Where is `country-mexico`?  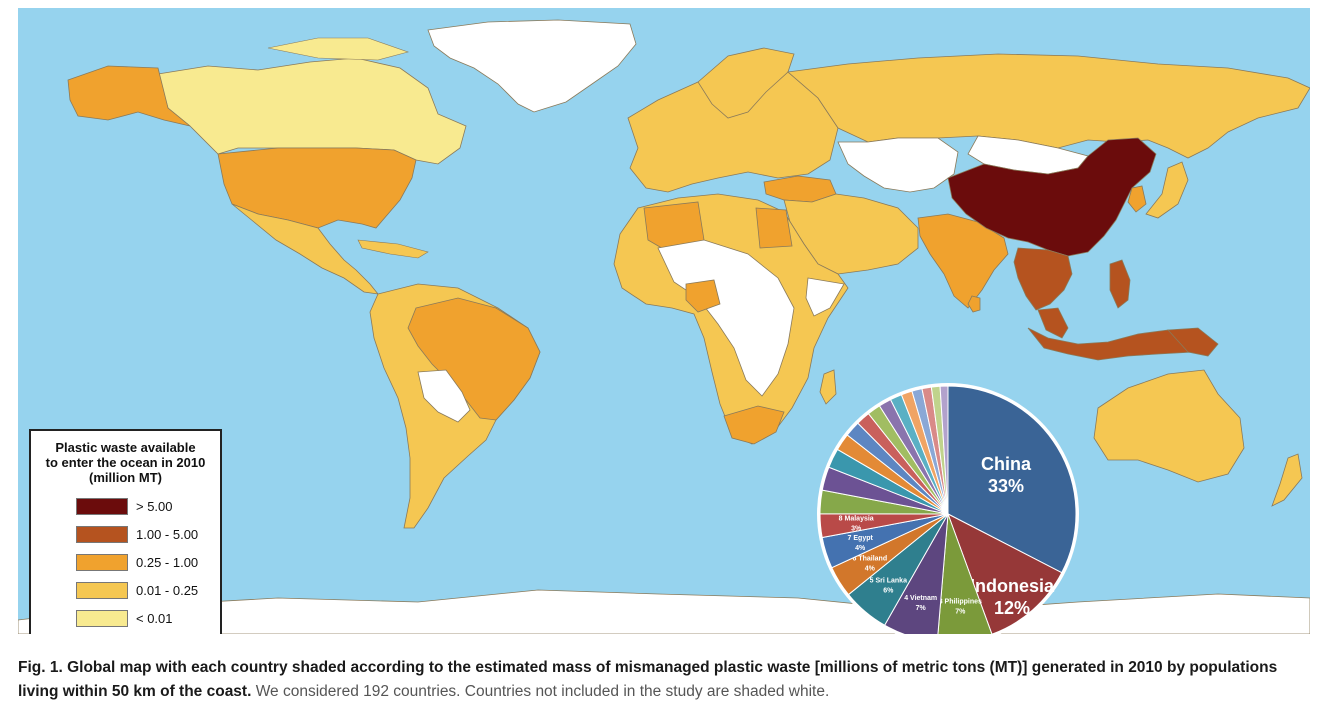
country-mexico is located at coordinates (305, 249).